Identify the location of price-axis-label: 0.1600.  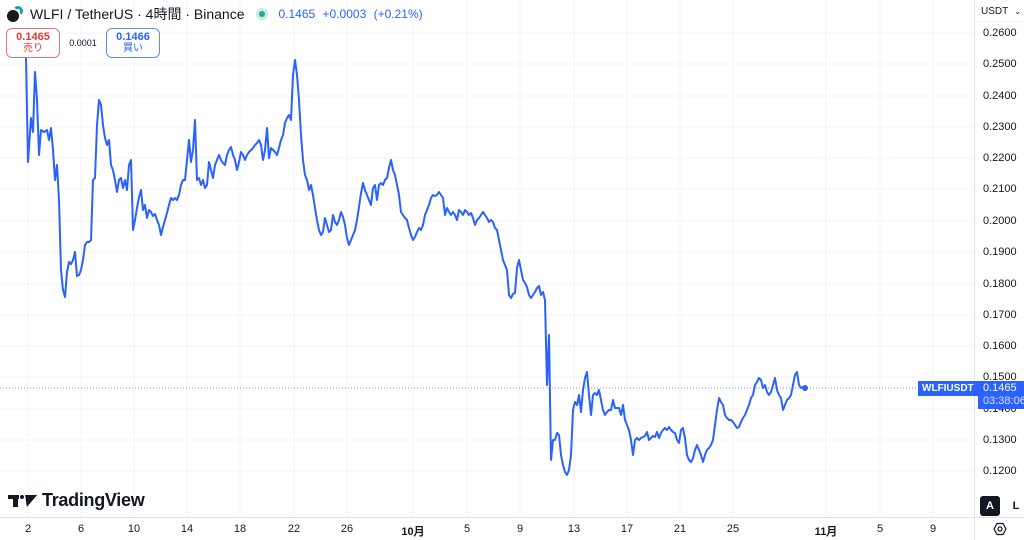
(1000, 346).